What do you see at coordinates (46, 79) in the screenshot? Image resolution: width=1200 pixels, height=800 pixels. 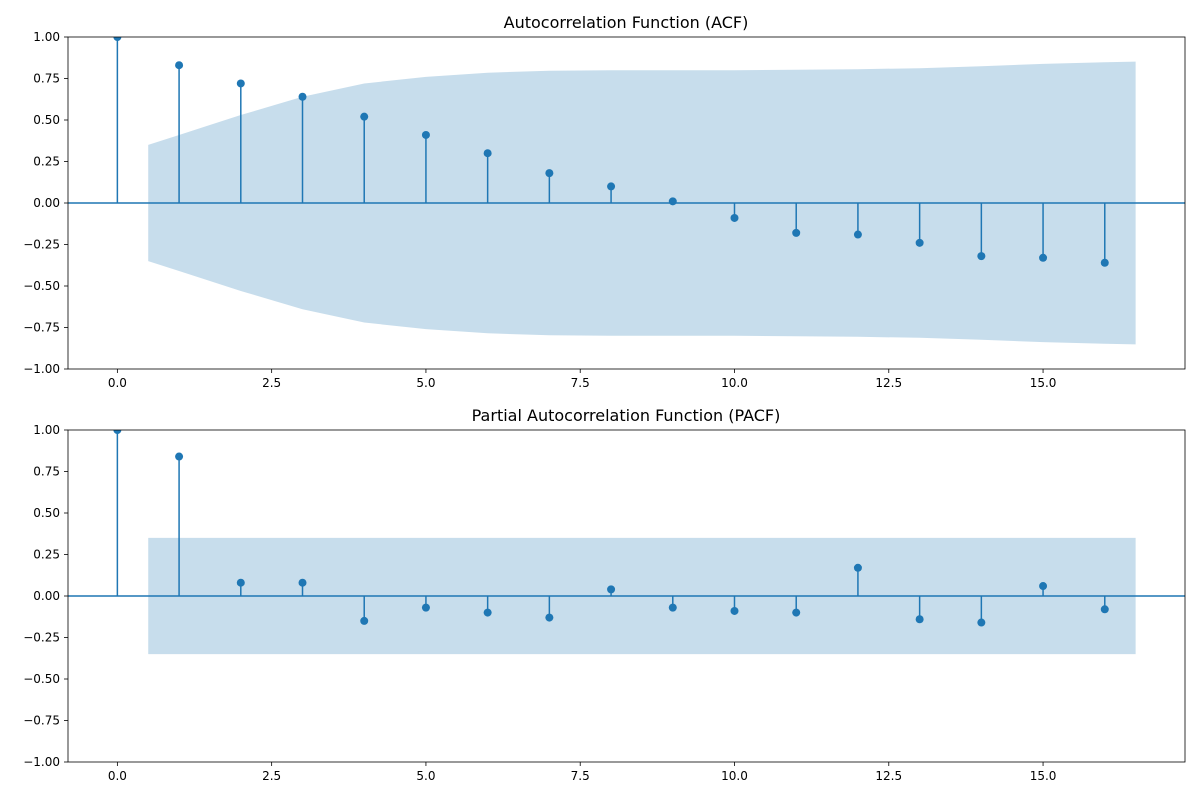 I see `acf-y-tick-label: 0.75` at bounding box center [46, 79].